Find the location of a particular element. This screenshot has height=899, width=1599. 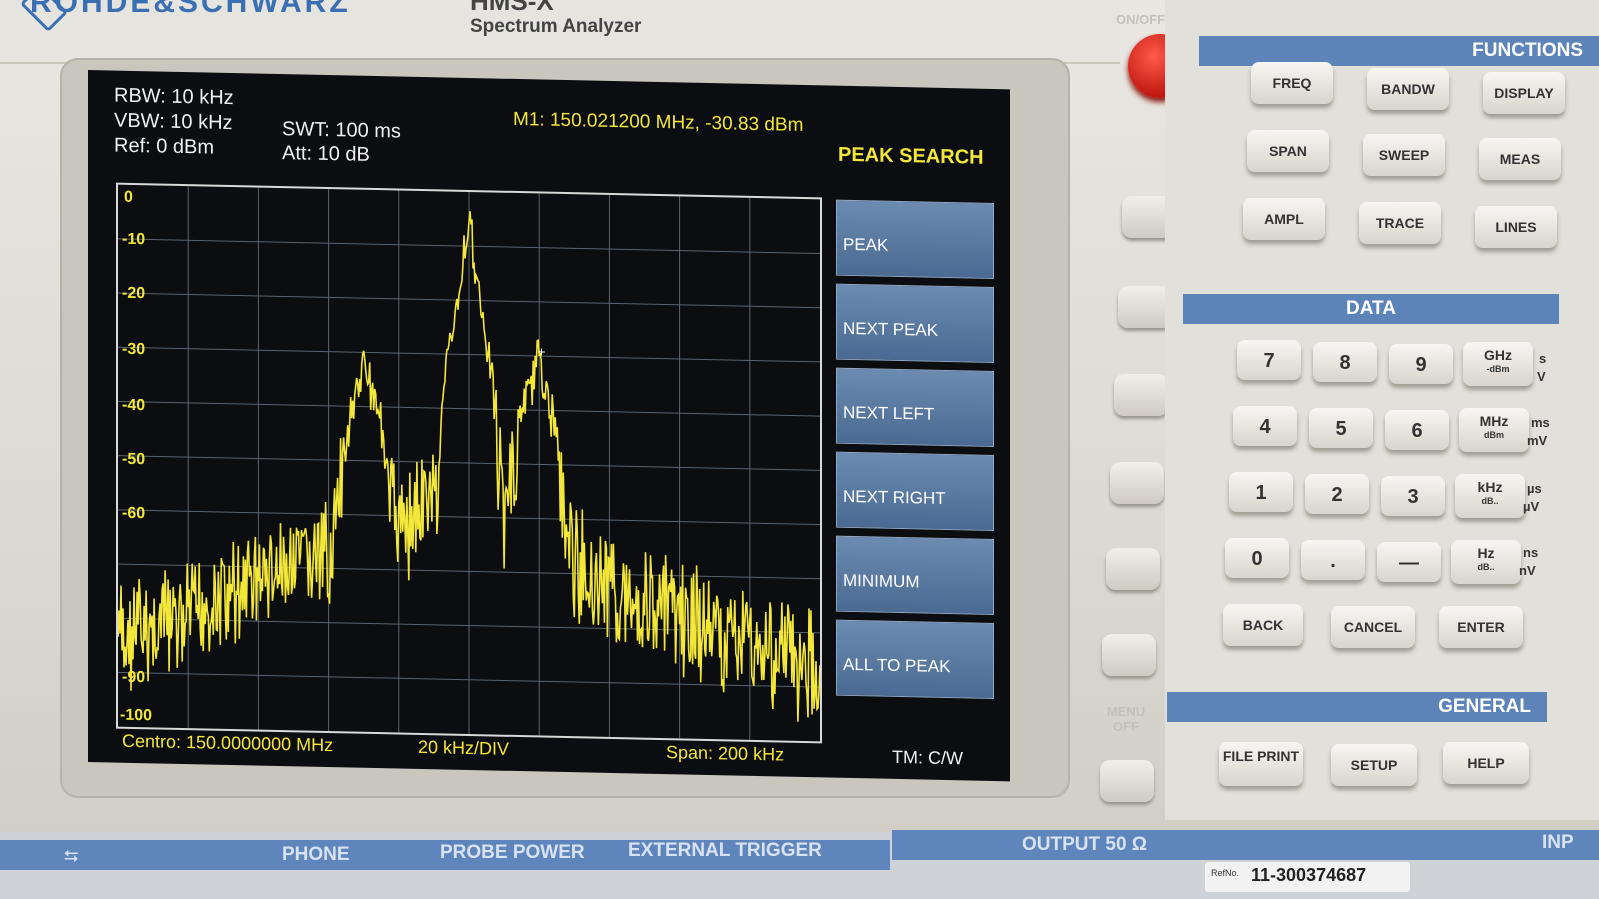

enter-button: ENTER is located at coordinates (1481, 627).